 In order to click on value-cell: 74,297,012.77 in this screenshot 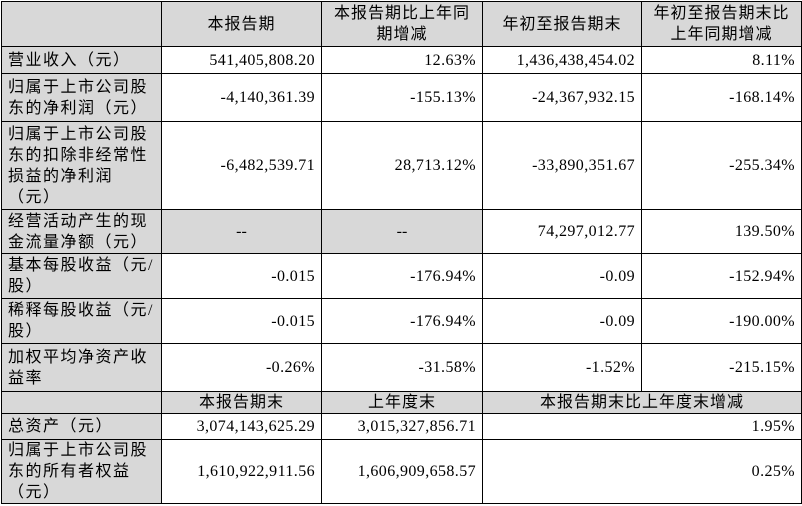, I will do `click(562, 231)`.